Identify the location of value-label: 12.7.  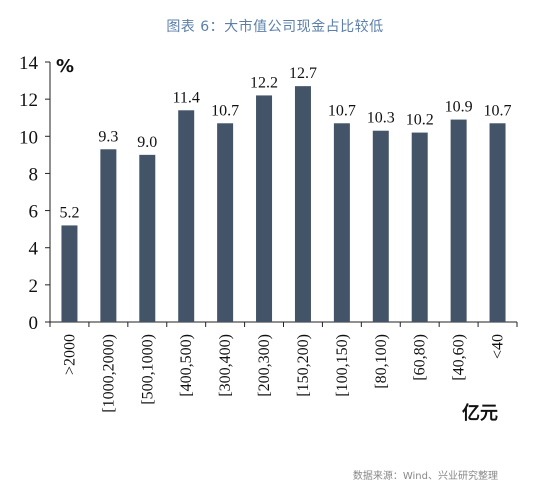
(303, 73).